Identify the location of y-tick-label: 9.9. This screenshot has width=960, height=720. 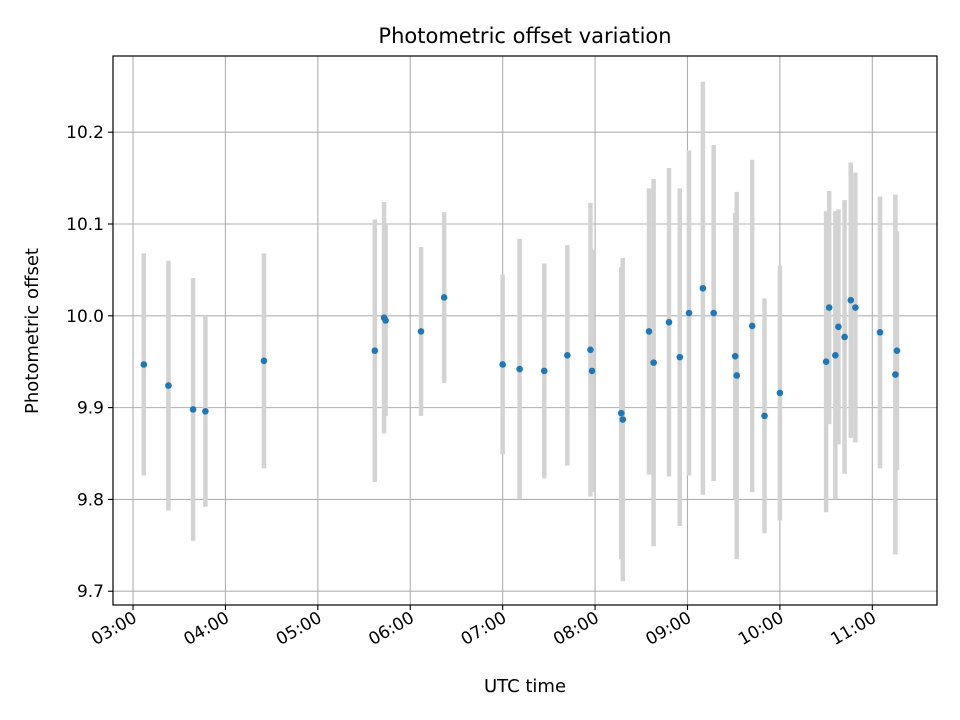
(90, 409).